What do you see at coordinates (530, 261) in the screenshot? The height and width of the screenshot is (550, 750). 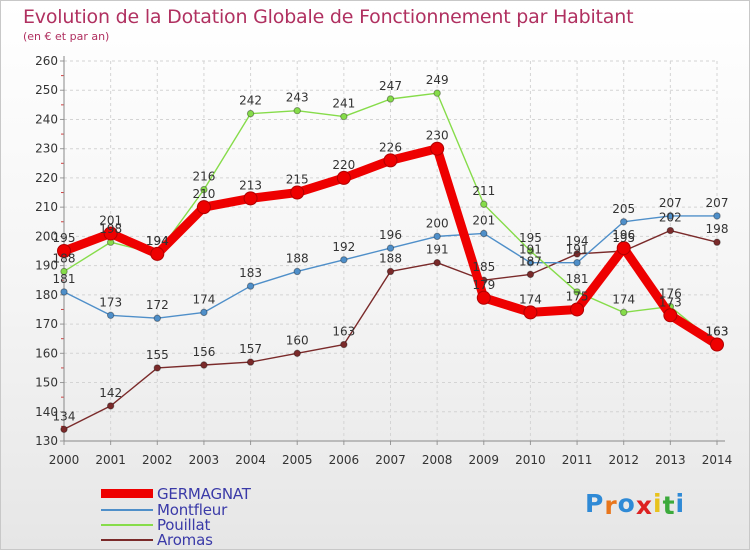 I see `data-label-aromas: 187` at bounding box center [530, 261].